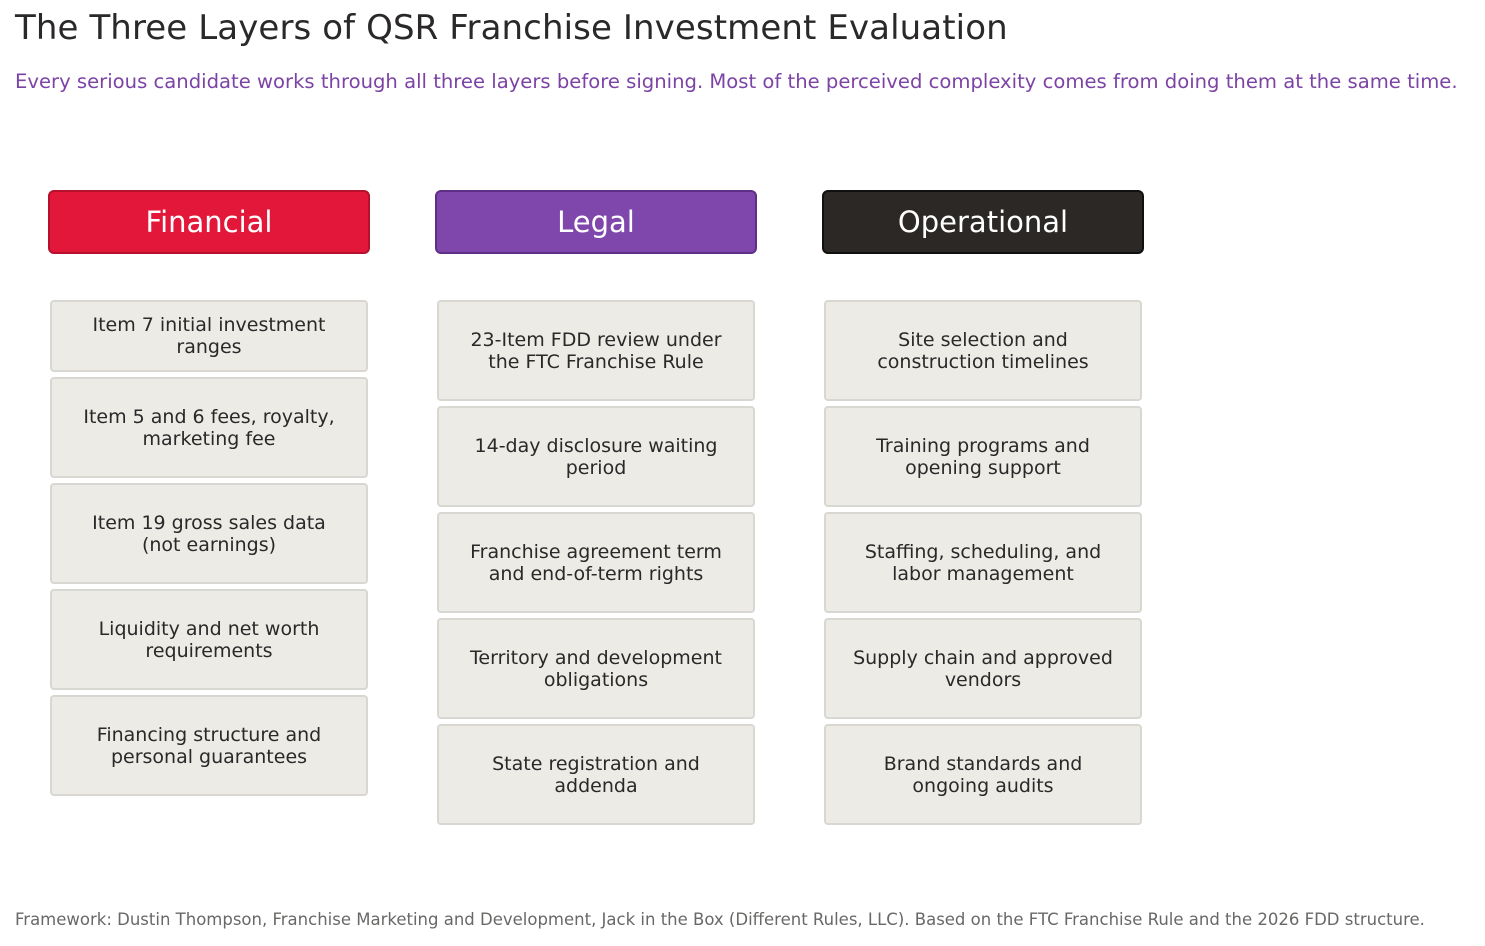  What do you see at coordinates (209, 533) in the screenshot?
I see `financial-item: Item 19 gross sales data (not earnings)` at bounding box center [209, 533].